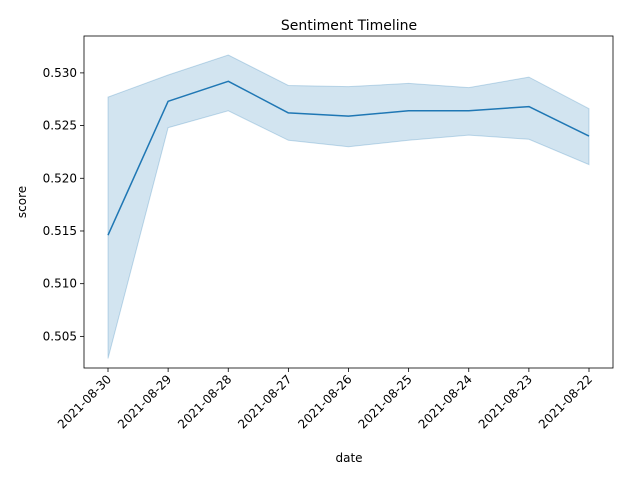 This screenshot has height=480, width=640. What do you see at coordinates (60, 284) in the screenshot?
I see `y-tick-label: 0.510` at bounding box center [60, 284].